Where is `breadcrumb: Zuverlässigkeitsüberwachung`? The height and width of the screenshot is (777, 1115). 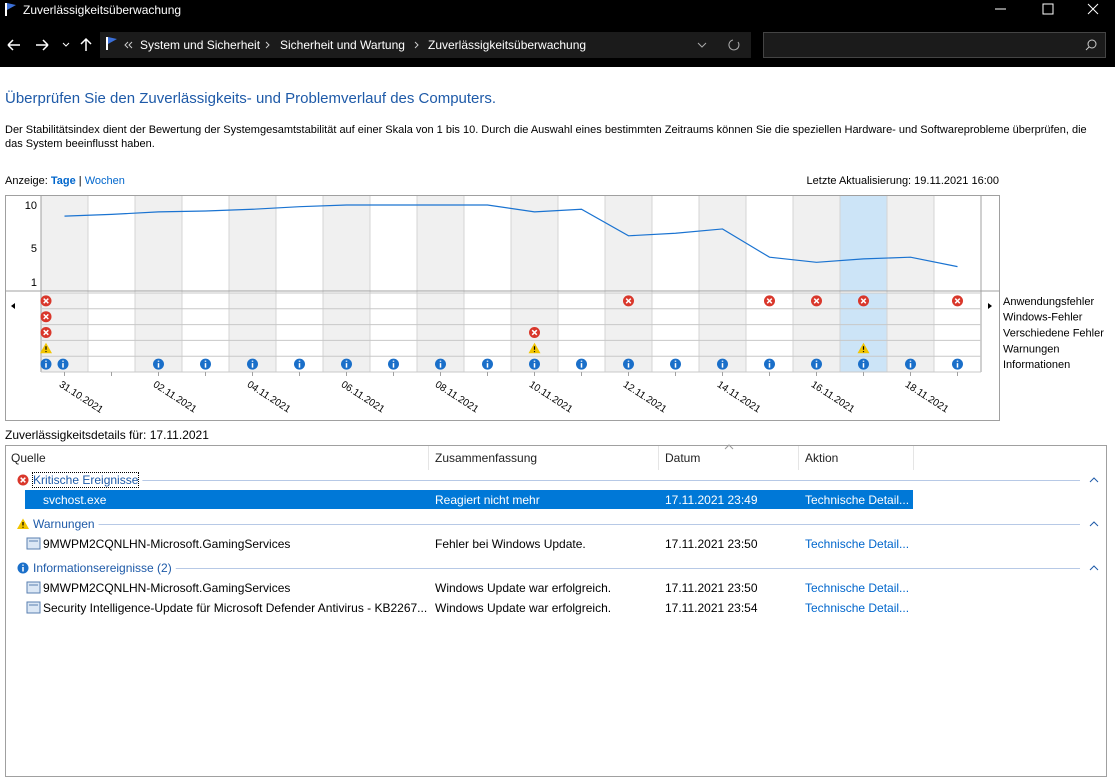 breadcrumb: Zuverlässigkeitsüberwachung is located at coordinates (507, 45).